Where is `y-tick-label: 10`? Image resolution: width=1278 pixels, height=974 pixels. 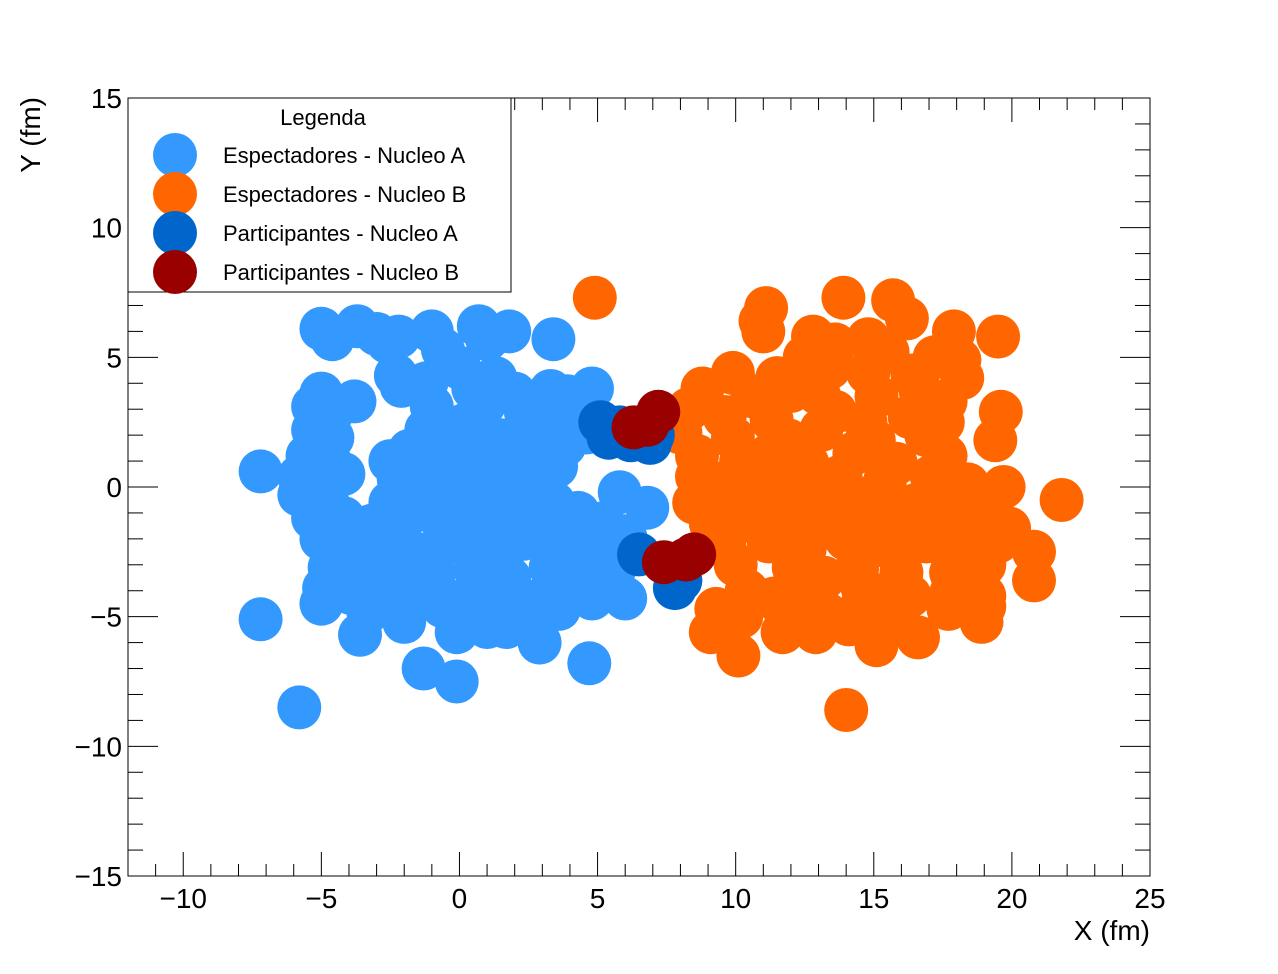 y-tick-label: 10 is located at coordinates (106, 228).